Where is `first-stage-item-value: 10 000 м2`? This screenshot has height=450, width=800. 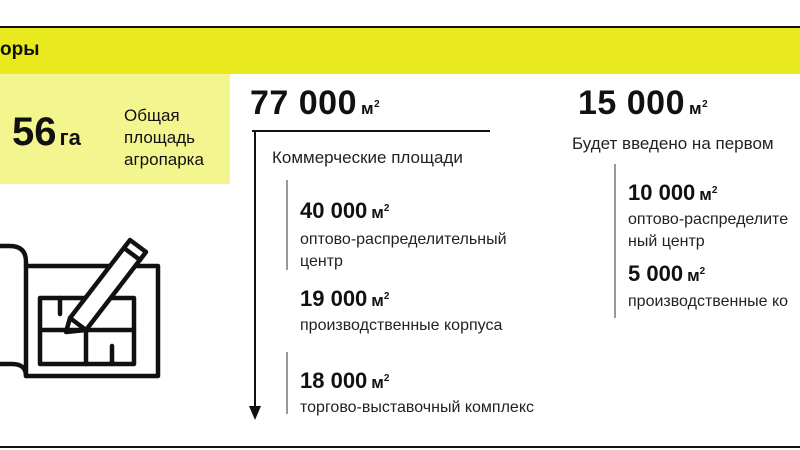 first-stage-item-value: 10 000 м2 is located at coordinates (673, 192).